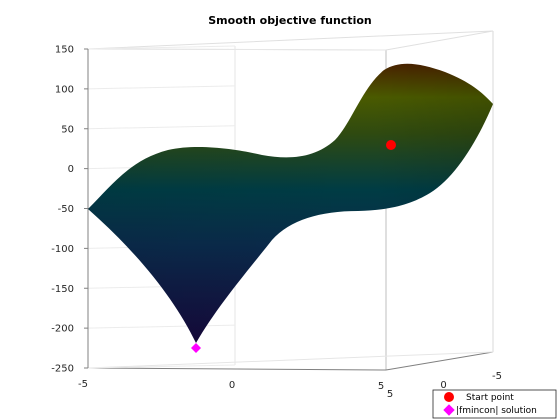  Describe the element at coordinates (83, 384) in the screenshot. I see `x-tick-label: -5` at that location.